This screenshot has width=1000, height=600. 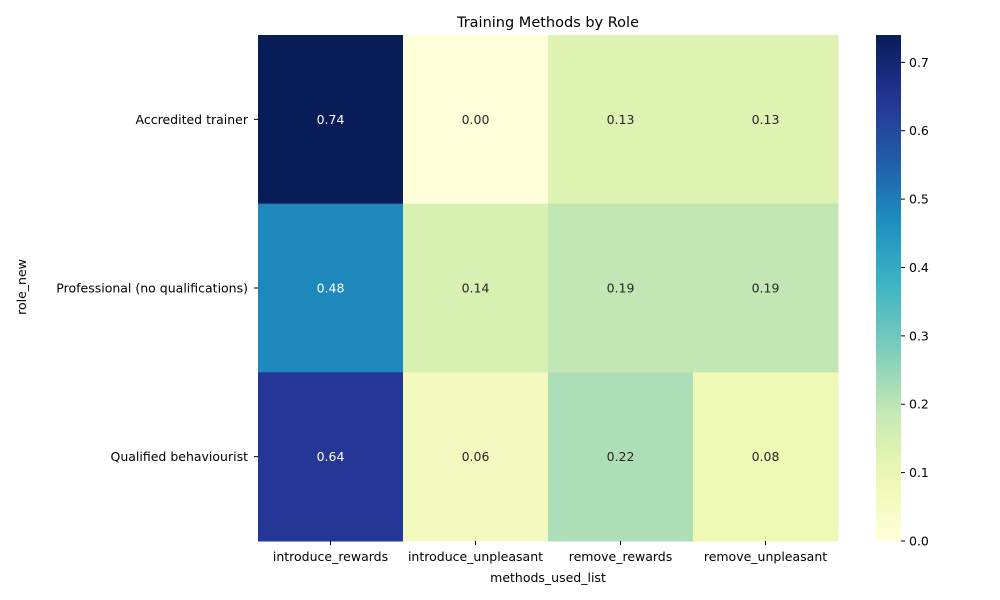 I want to click on colorbar-tick-label: 0.4, so click(x=919, y=267).